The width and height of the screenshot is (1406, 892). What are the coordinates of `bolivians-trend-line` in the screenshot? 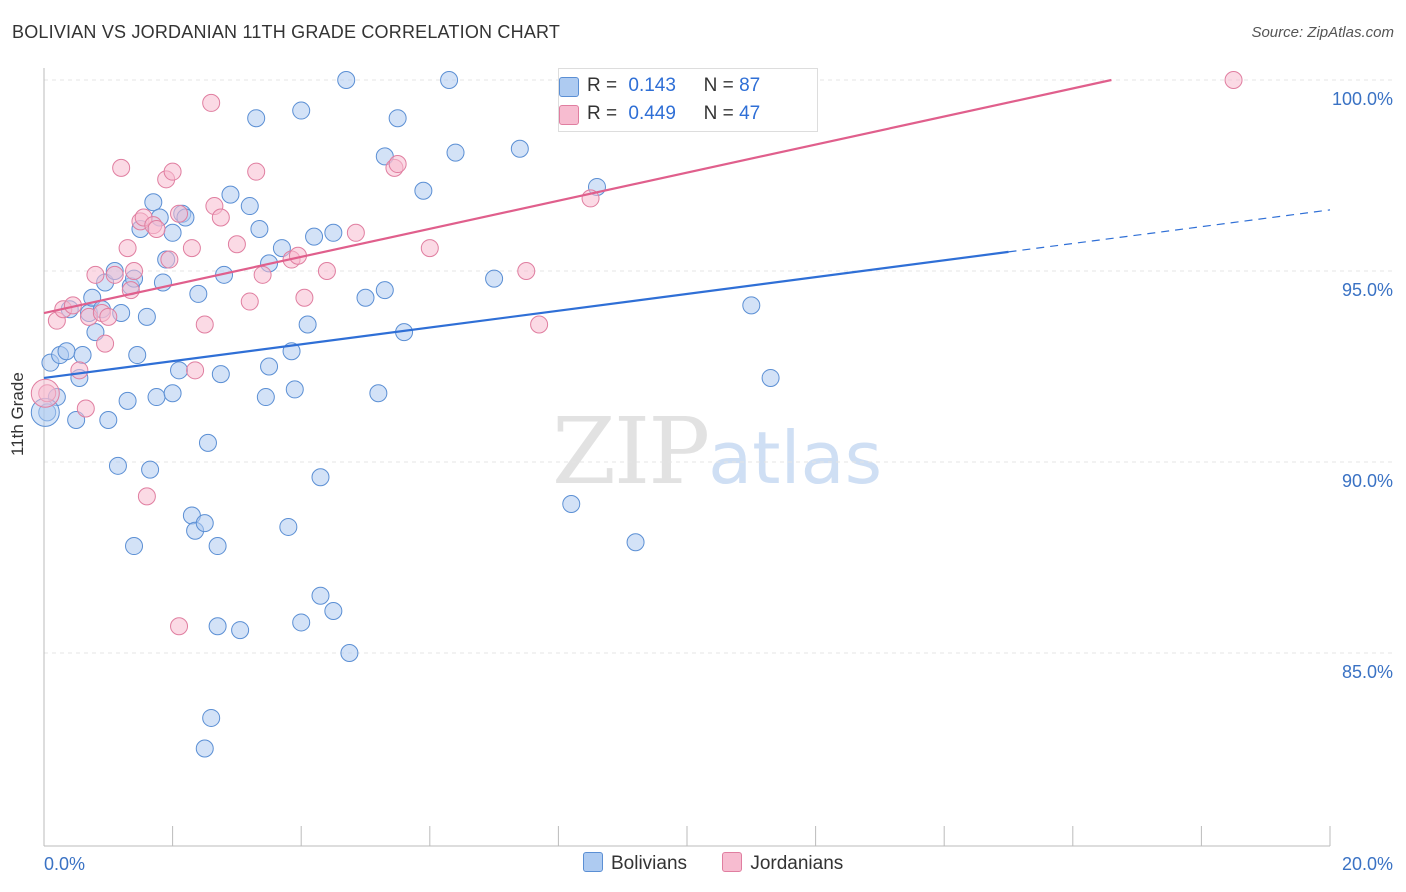 It's located at (526, 315).